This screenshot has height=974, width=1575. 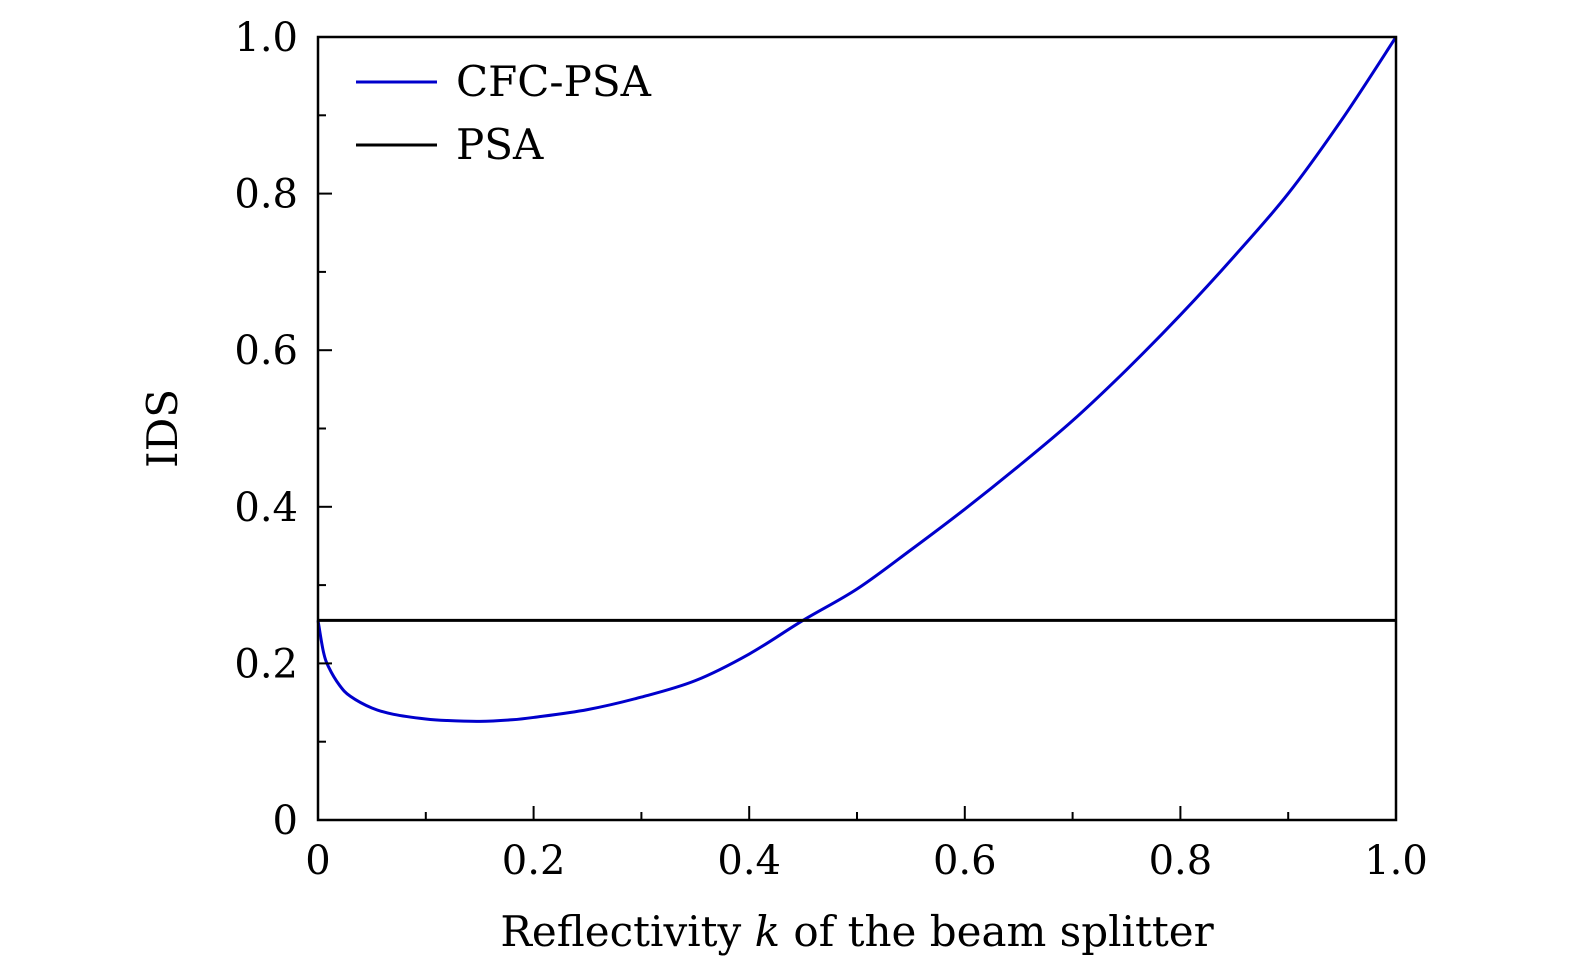 I want to click on x-tick-label: 0, so click(x=317, y=861).